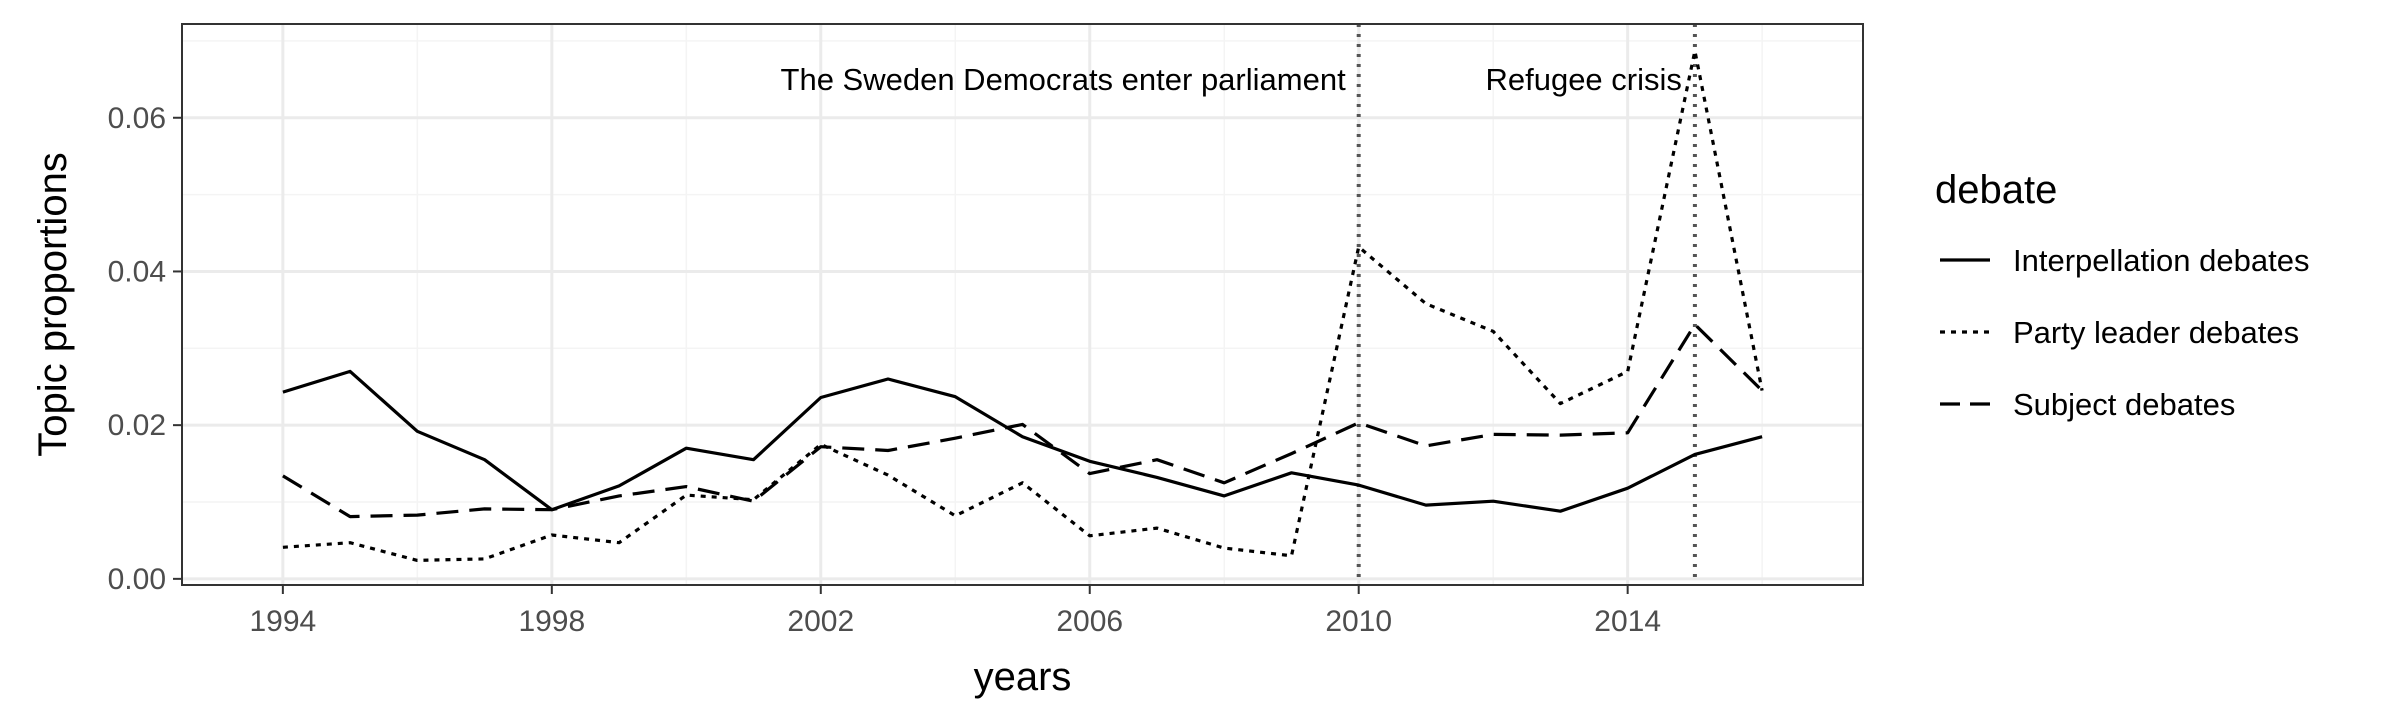 This screenshot has height=720, width=2400. What do you see at coordinates (137, 118) in the screenshot?
I see `y-tick-label: 0.06` at bounding box center [137, 118].